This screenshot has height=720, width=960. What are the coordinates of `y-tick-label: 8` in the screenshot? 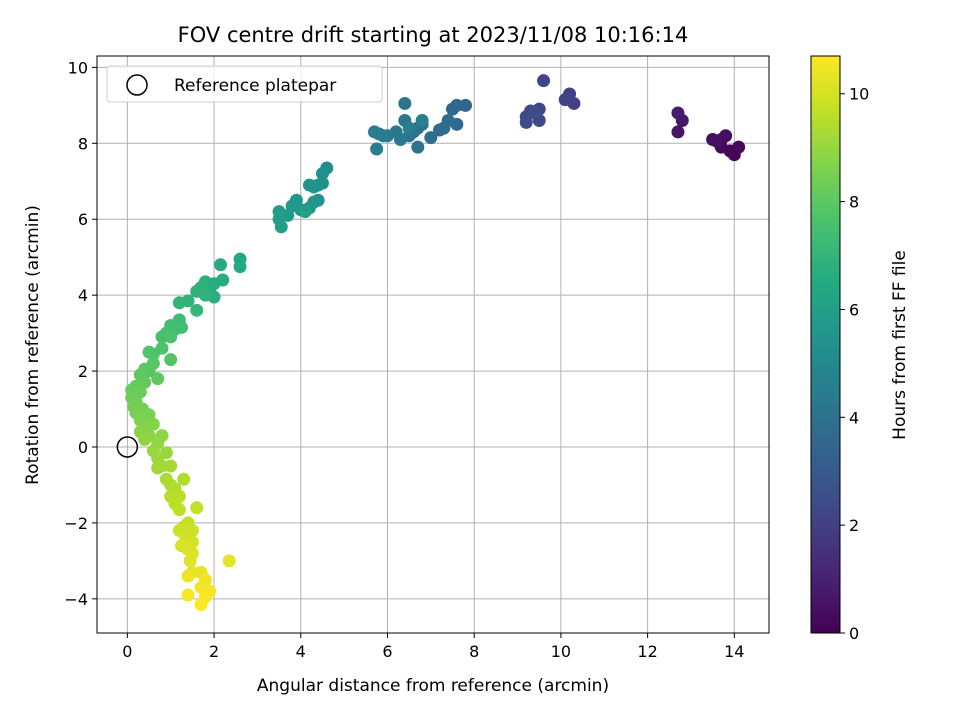 It's located at (83, 143).